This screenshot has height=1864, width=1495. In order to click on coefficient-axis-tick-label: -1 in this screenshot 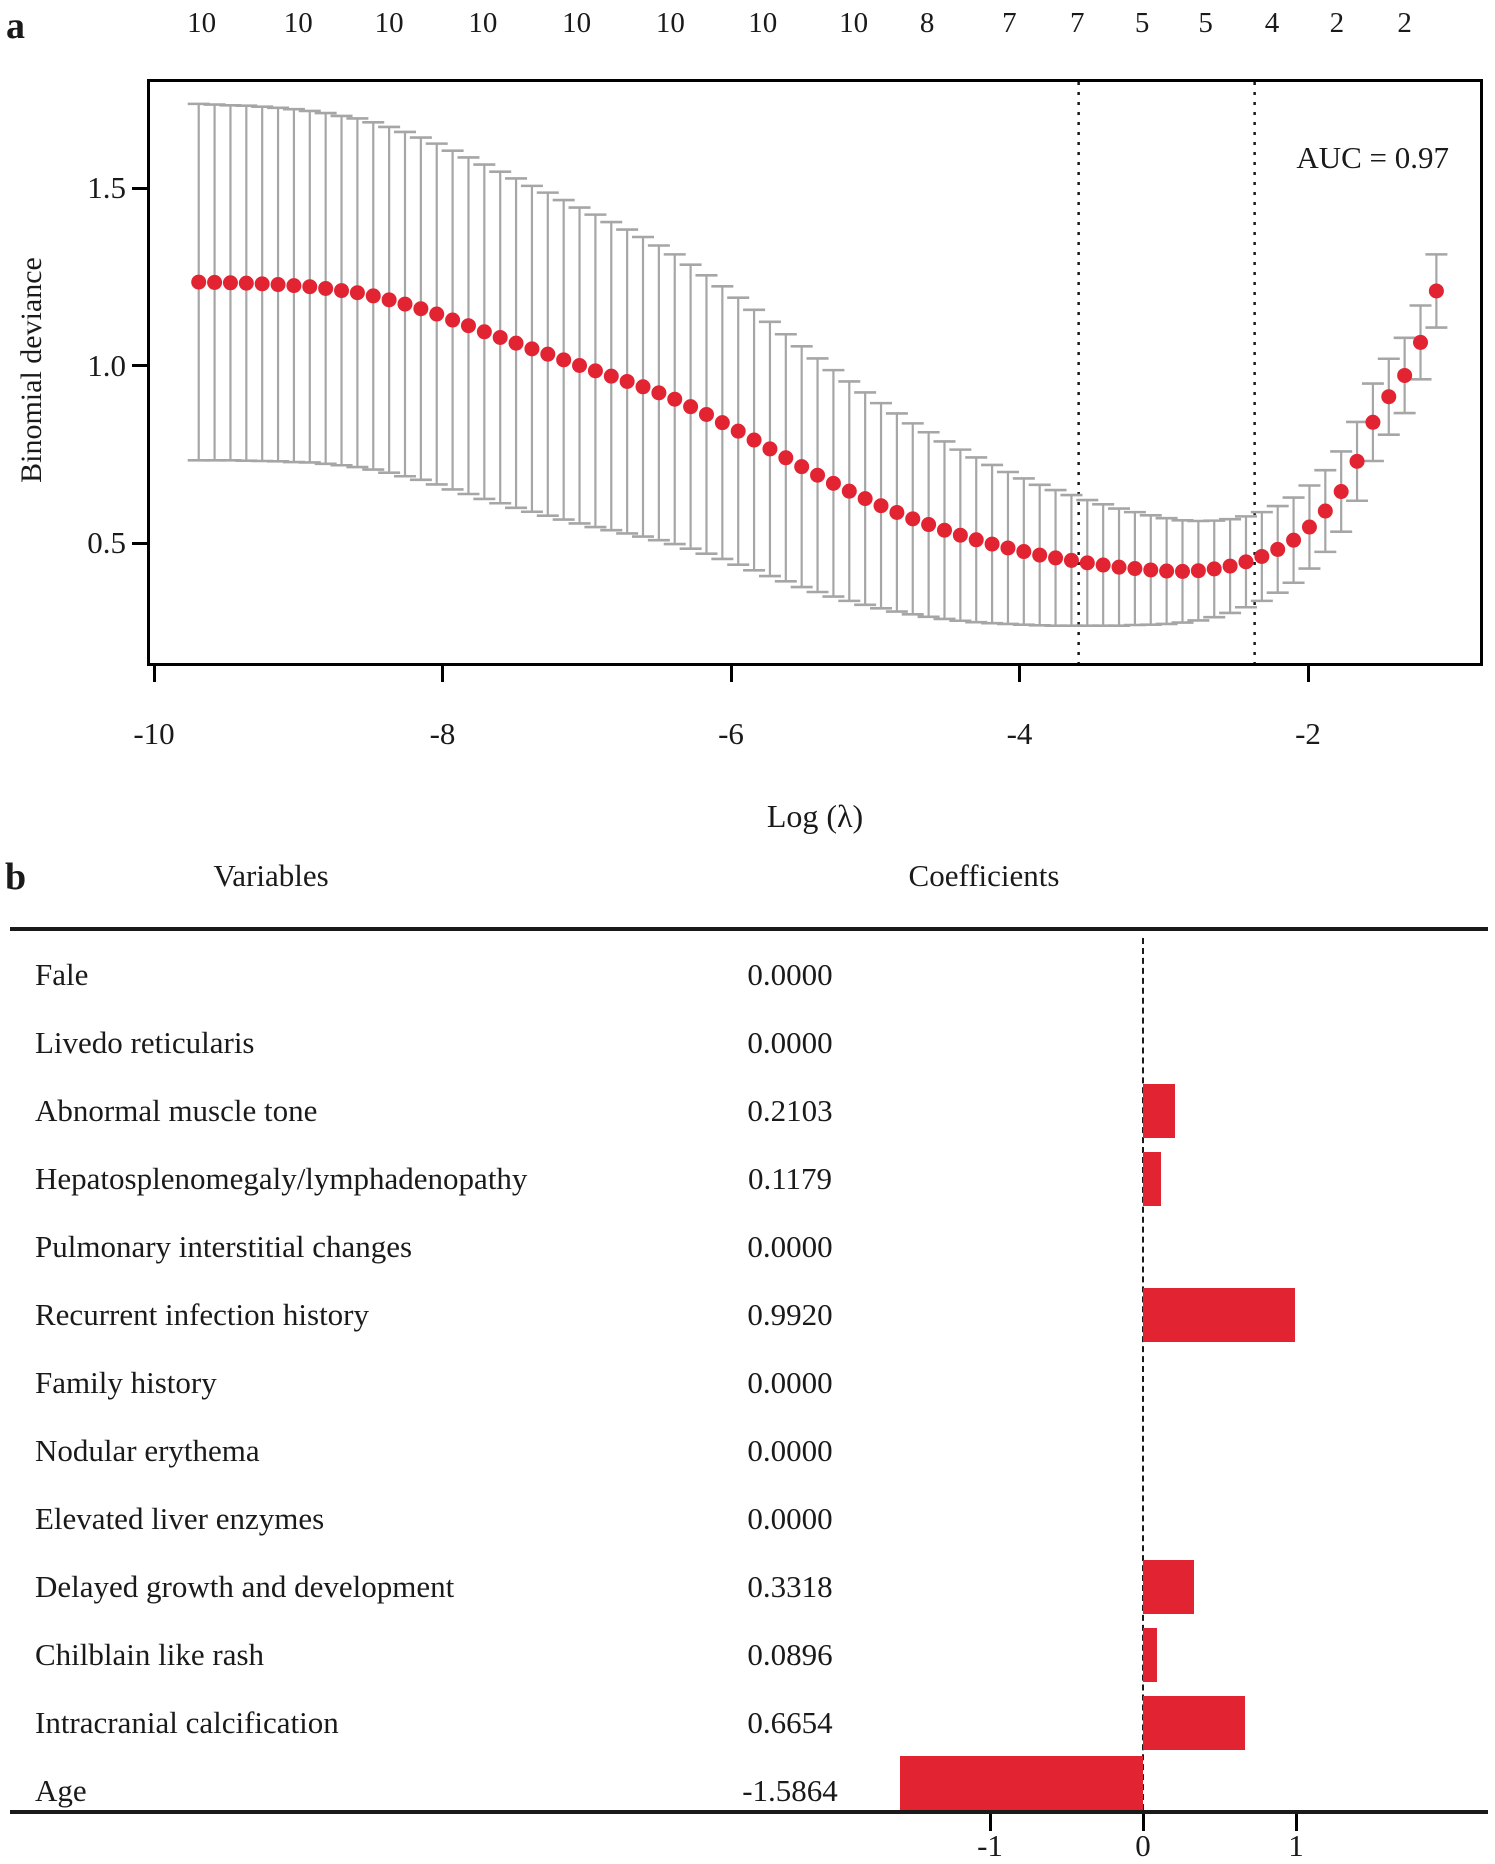, I will do `click(990, 1845)`.